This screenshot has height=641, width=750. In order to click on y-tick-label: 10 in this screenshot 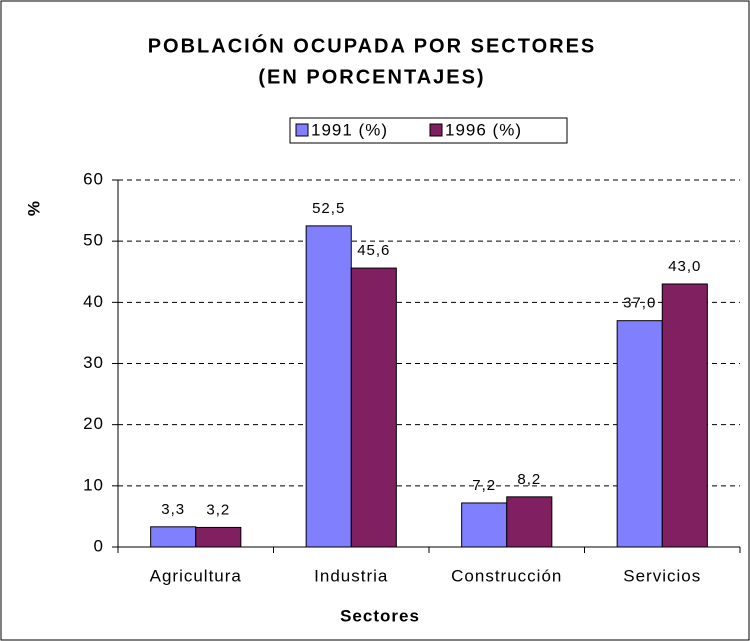, I will do `click(93, 484)`.